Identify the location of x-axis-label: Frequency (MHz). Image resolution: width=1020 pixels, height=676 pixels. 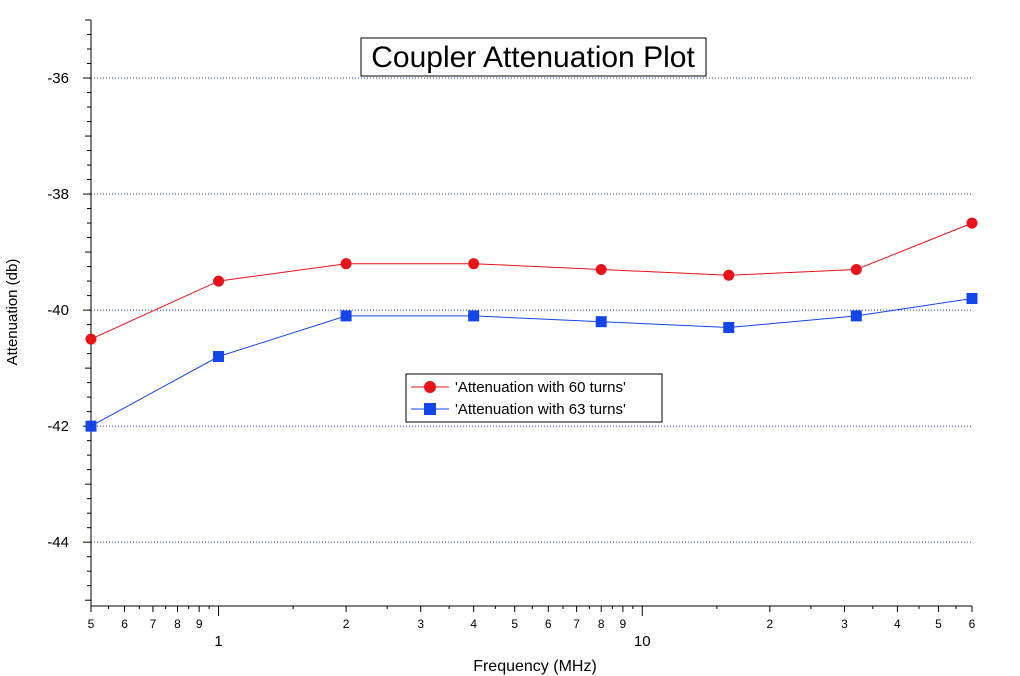
(535, 666).